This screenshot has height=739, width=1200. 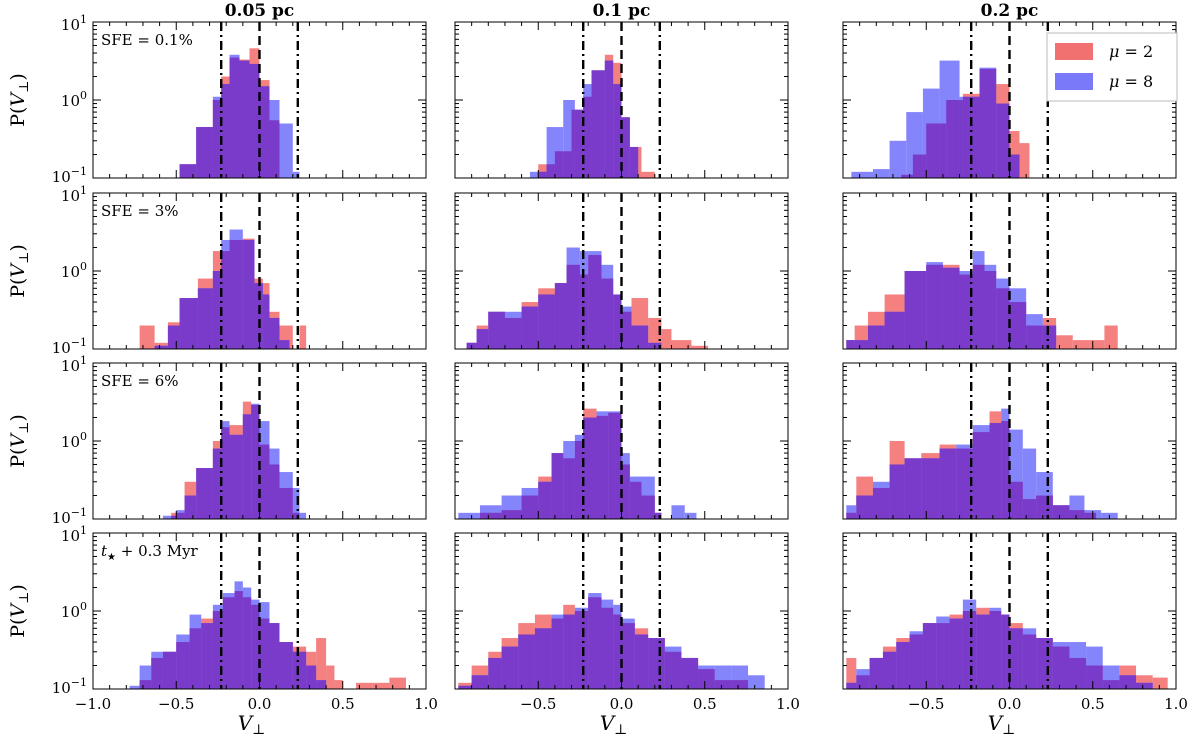 I want to click on column-title: 0.05 pc, so click(x=260, y=11).